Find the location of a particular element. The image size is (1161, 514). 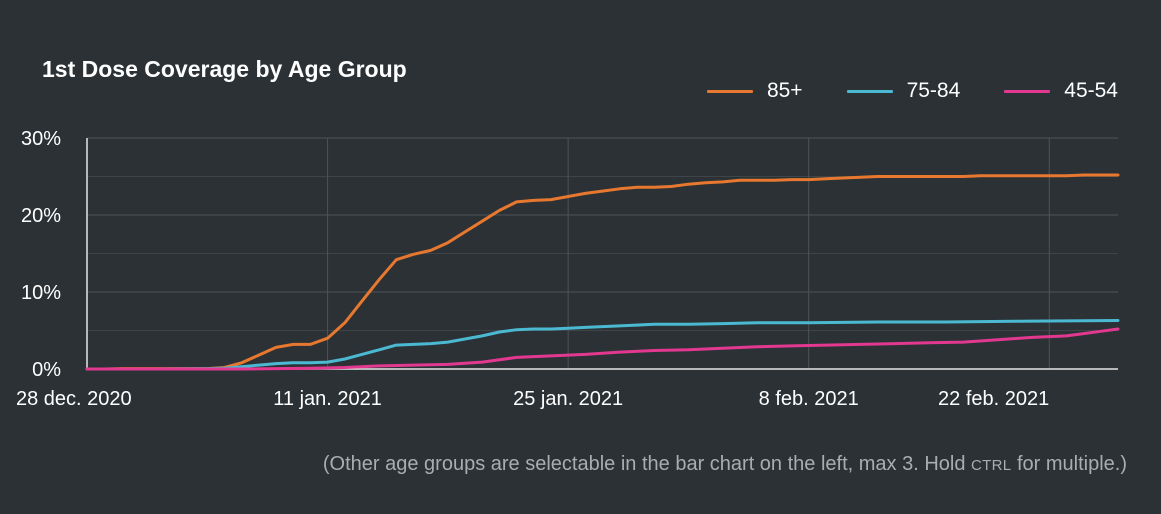

footnote-key: CTRL is located at coordinates (991, 465).